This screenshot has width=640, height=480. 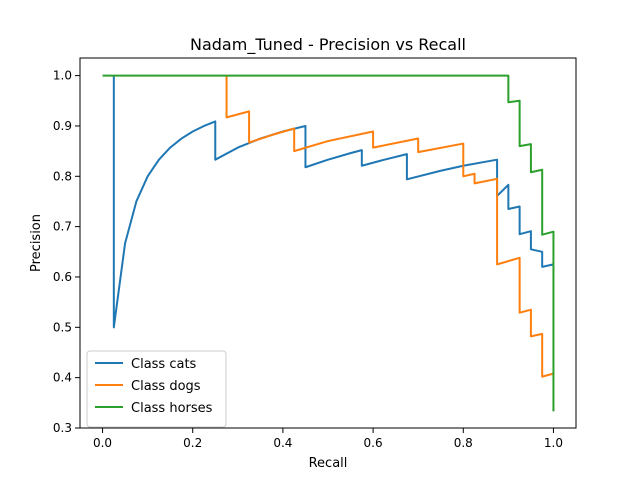 I want to click on y-axis-ticks: 0.3 0.4 0.5 0.6 0.7 0.8 0.9 1.0, so click(x=66, y=252).